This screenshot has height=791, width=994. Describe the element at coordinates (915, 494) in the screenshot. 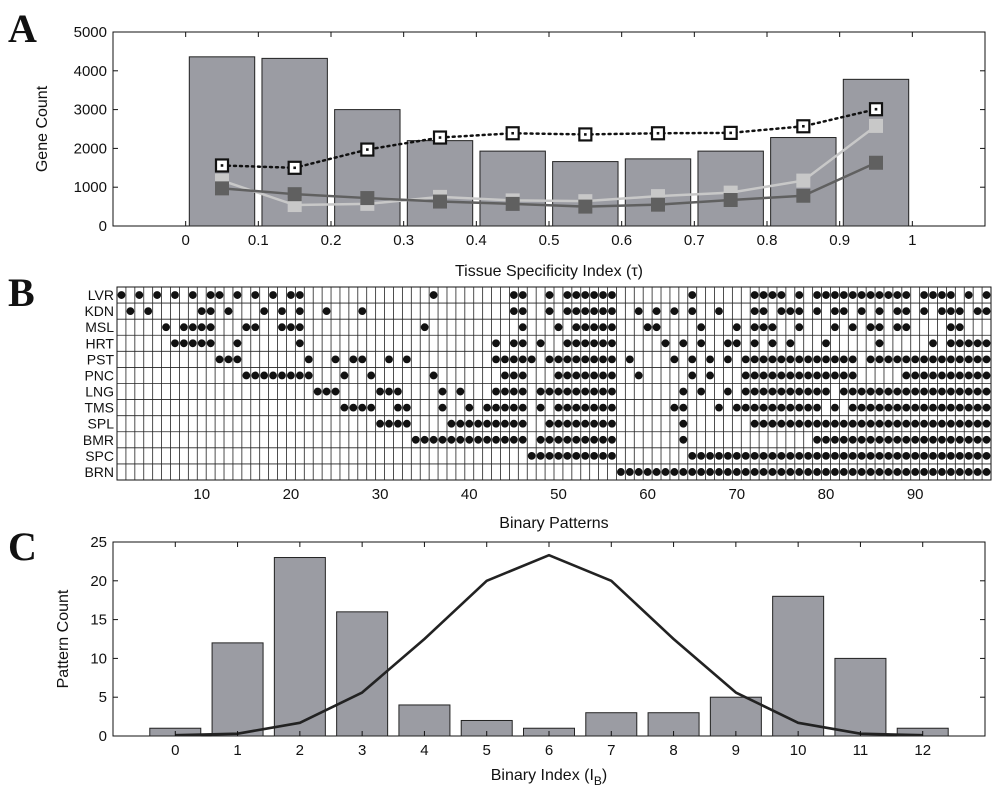

I see `panel-b-xtick-label: 90` at that location.